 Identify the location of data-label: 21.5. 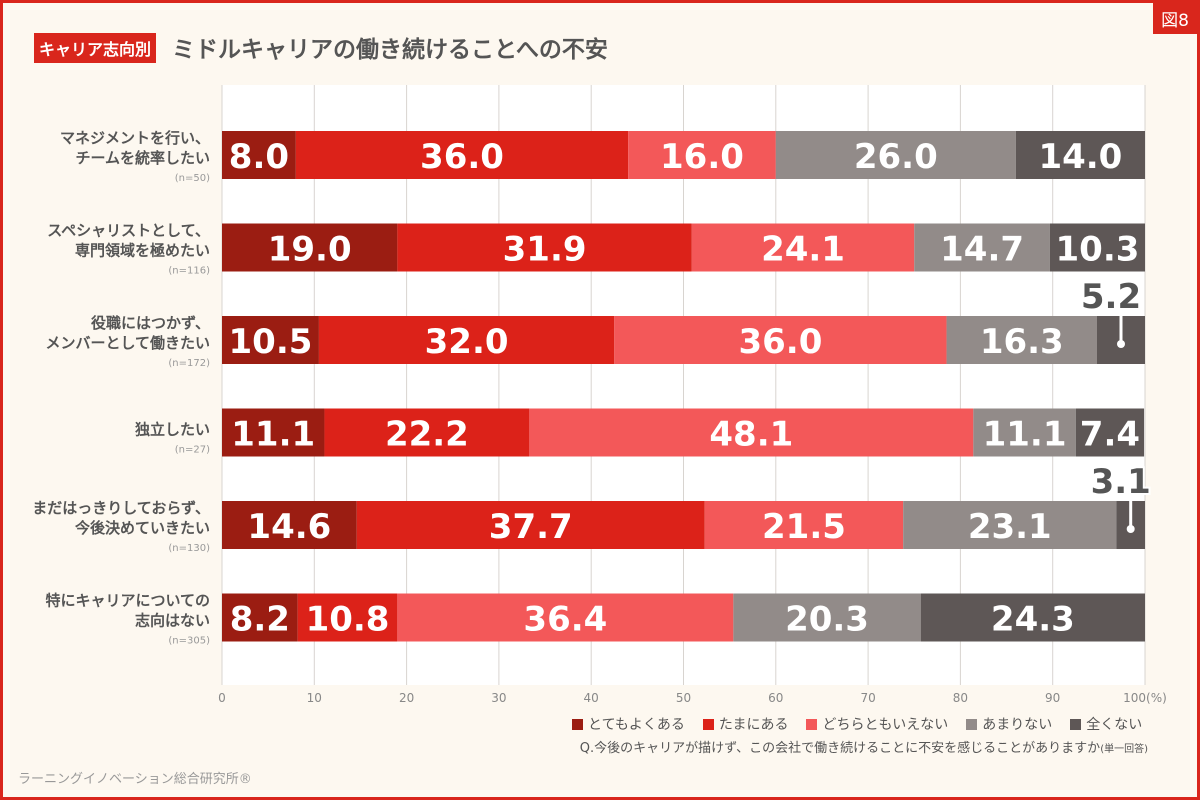
(804, 527).